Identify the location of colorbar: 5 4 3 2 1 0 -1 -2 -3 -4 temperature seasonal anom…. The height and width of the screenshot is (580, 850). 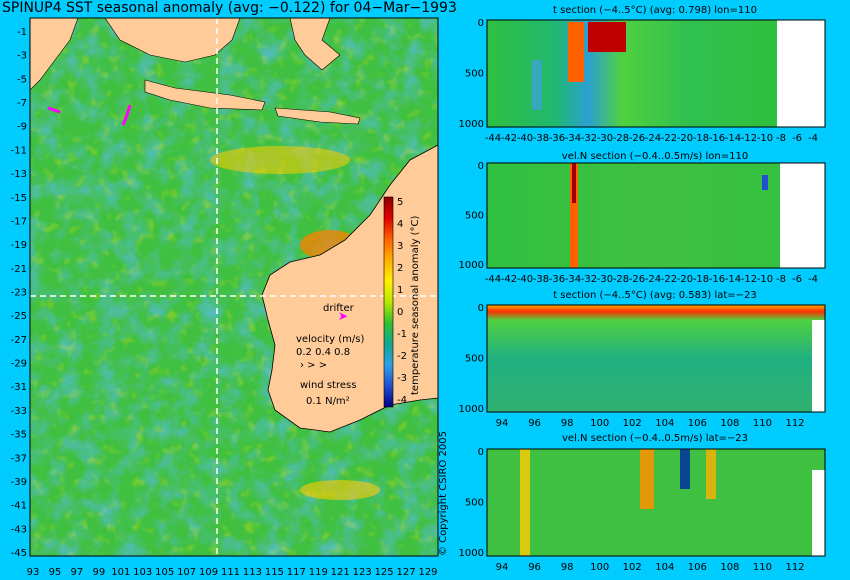
(402, 302).